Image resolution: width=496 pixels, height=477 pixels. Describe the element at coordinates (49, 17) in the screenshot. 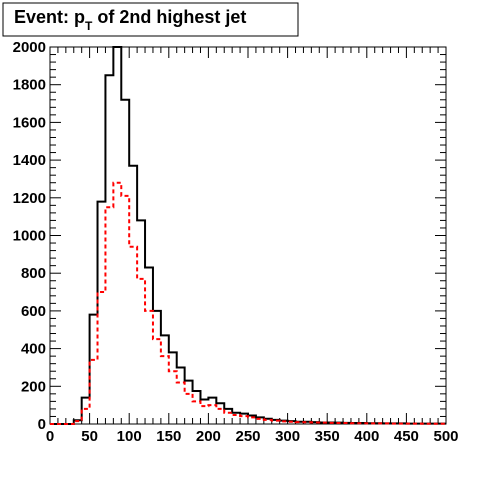

I see `title-main: Event: p` at that location.